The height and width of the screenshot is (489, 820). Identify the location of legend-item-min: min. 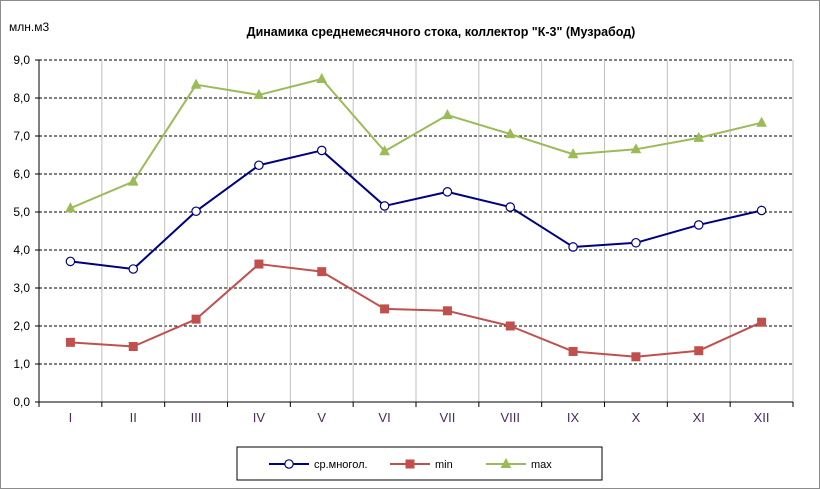
(421, 465).